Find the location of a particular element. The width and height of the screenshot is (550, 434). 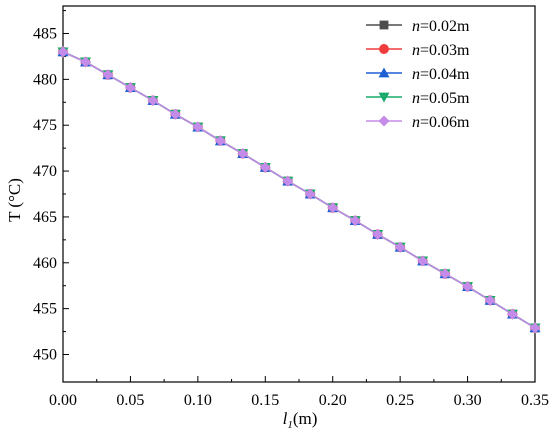

y-axis-title: T (°C) is located at coordinates (14, 200).